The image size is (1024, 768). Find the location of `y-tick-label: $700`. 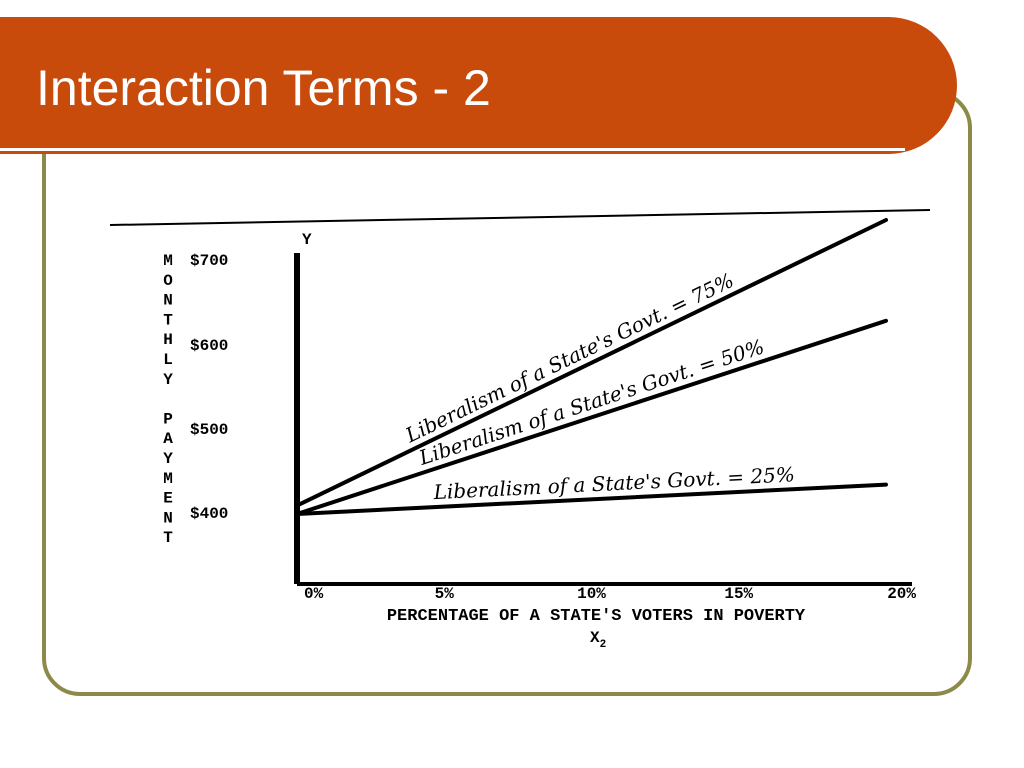

y-tick-label: $700 is located at coordinates (209, 261).